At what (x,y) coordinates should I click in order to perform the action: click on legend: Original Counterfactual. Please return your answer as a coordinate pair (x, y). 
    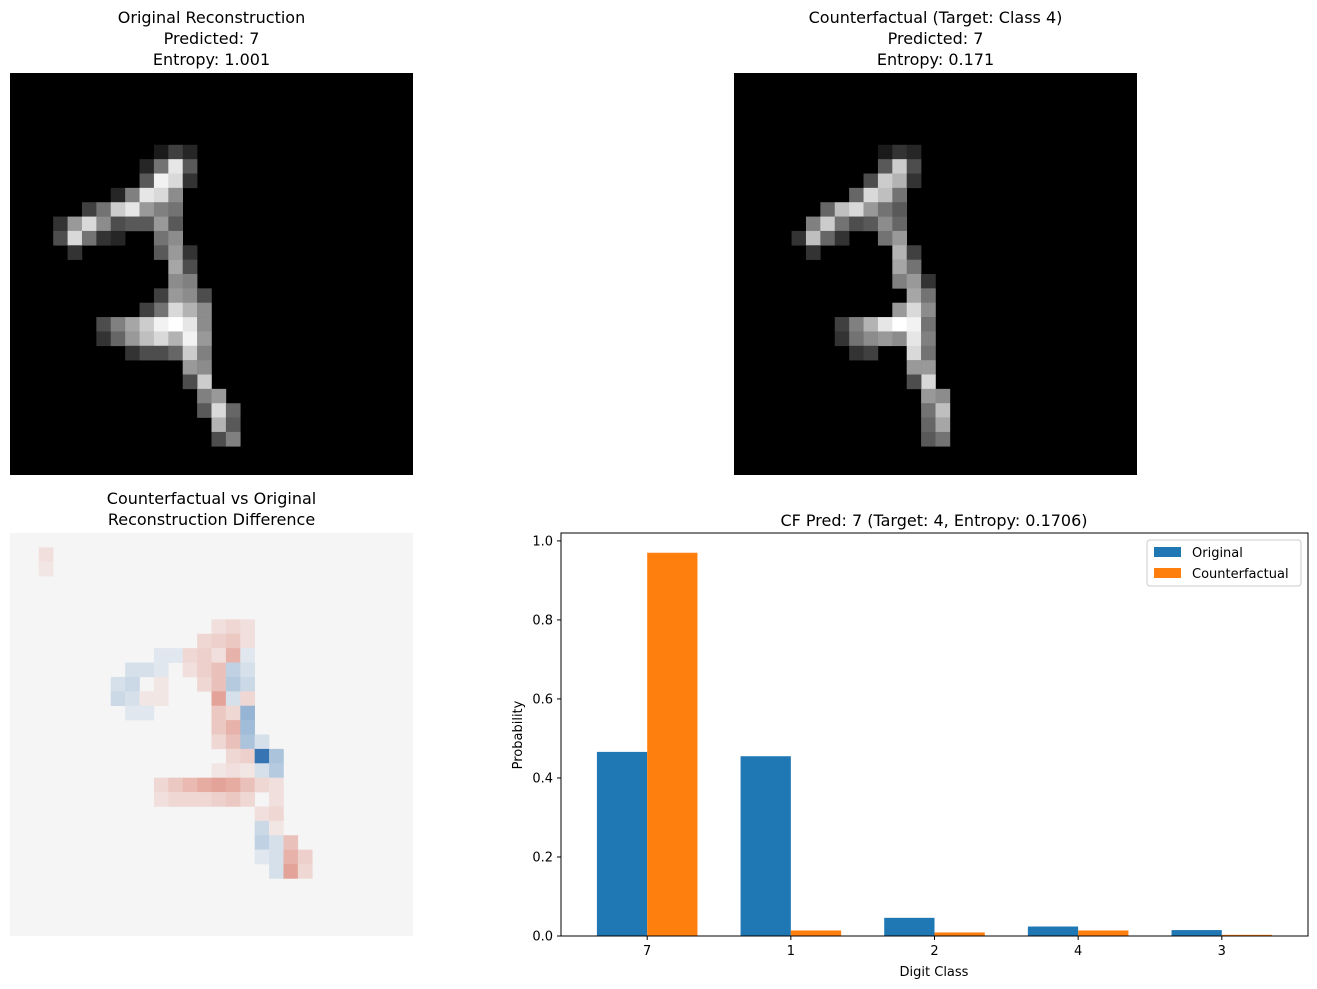
    Looking at the image, I should click on (1224, 563).